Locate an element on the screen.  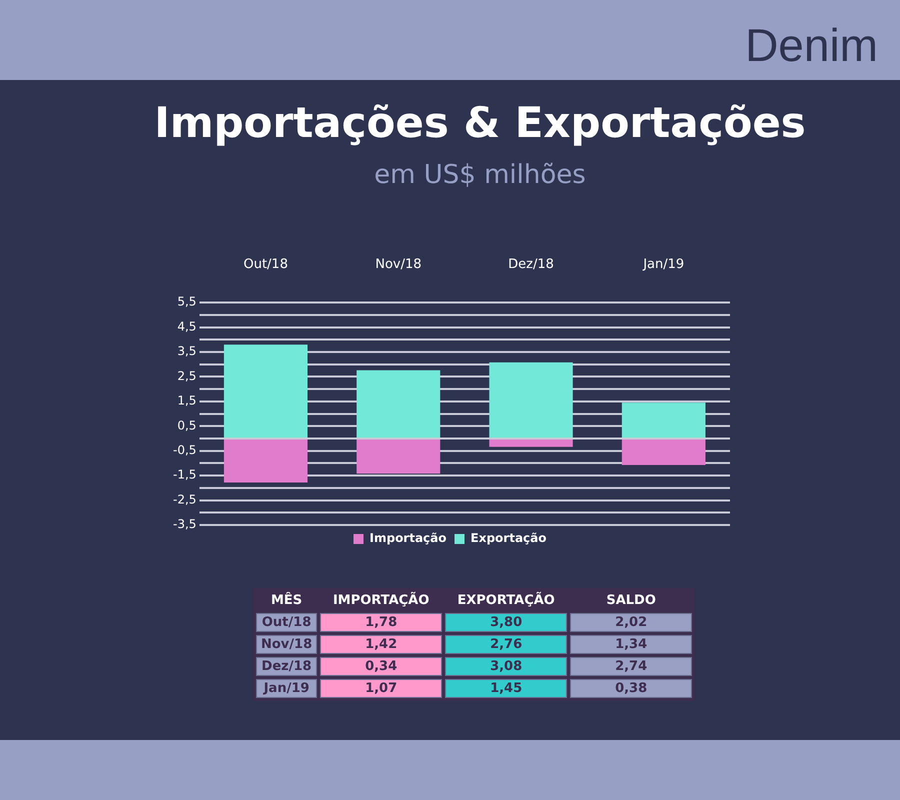
category-label: Dez/18 is located at coordinates (287, 666).